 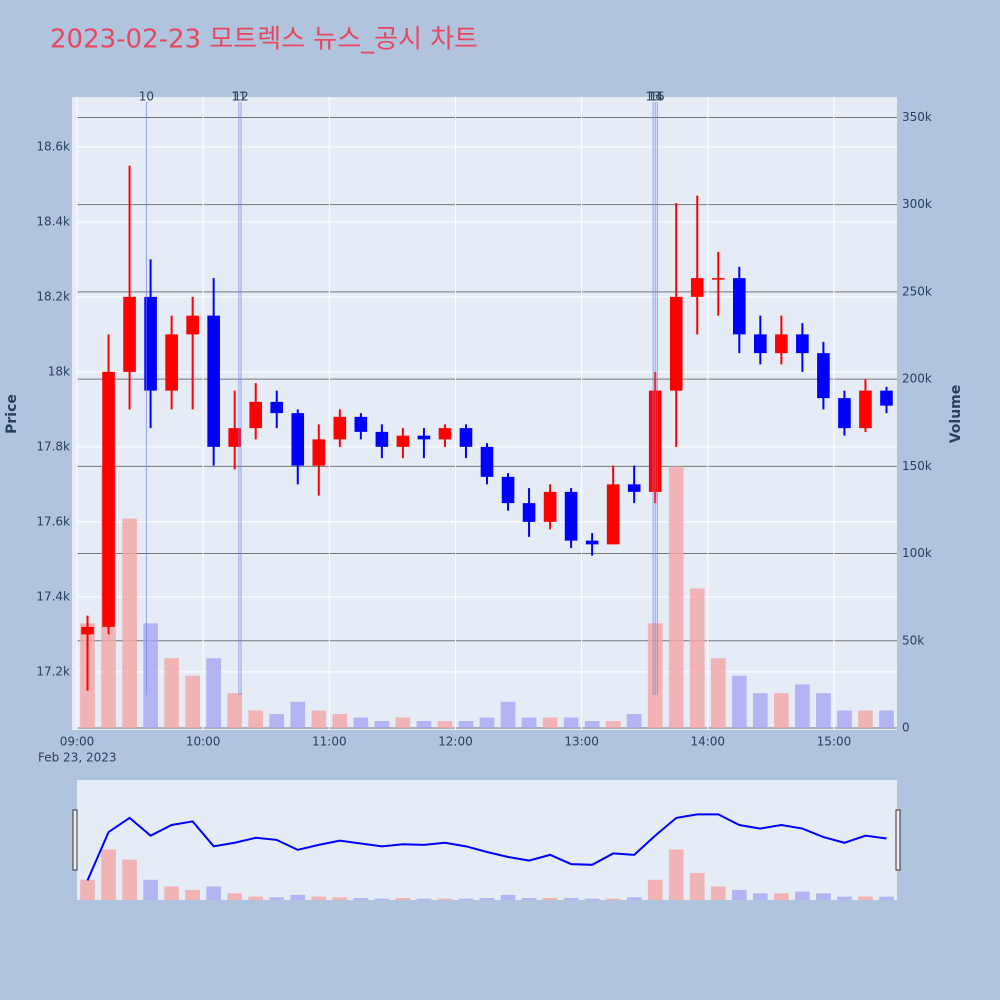 I want to click on y-axis-title: Price, so click(x=12, y=414).